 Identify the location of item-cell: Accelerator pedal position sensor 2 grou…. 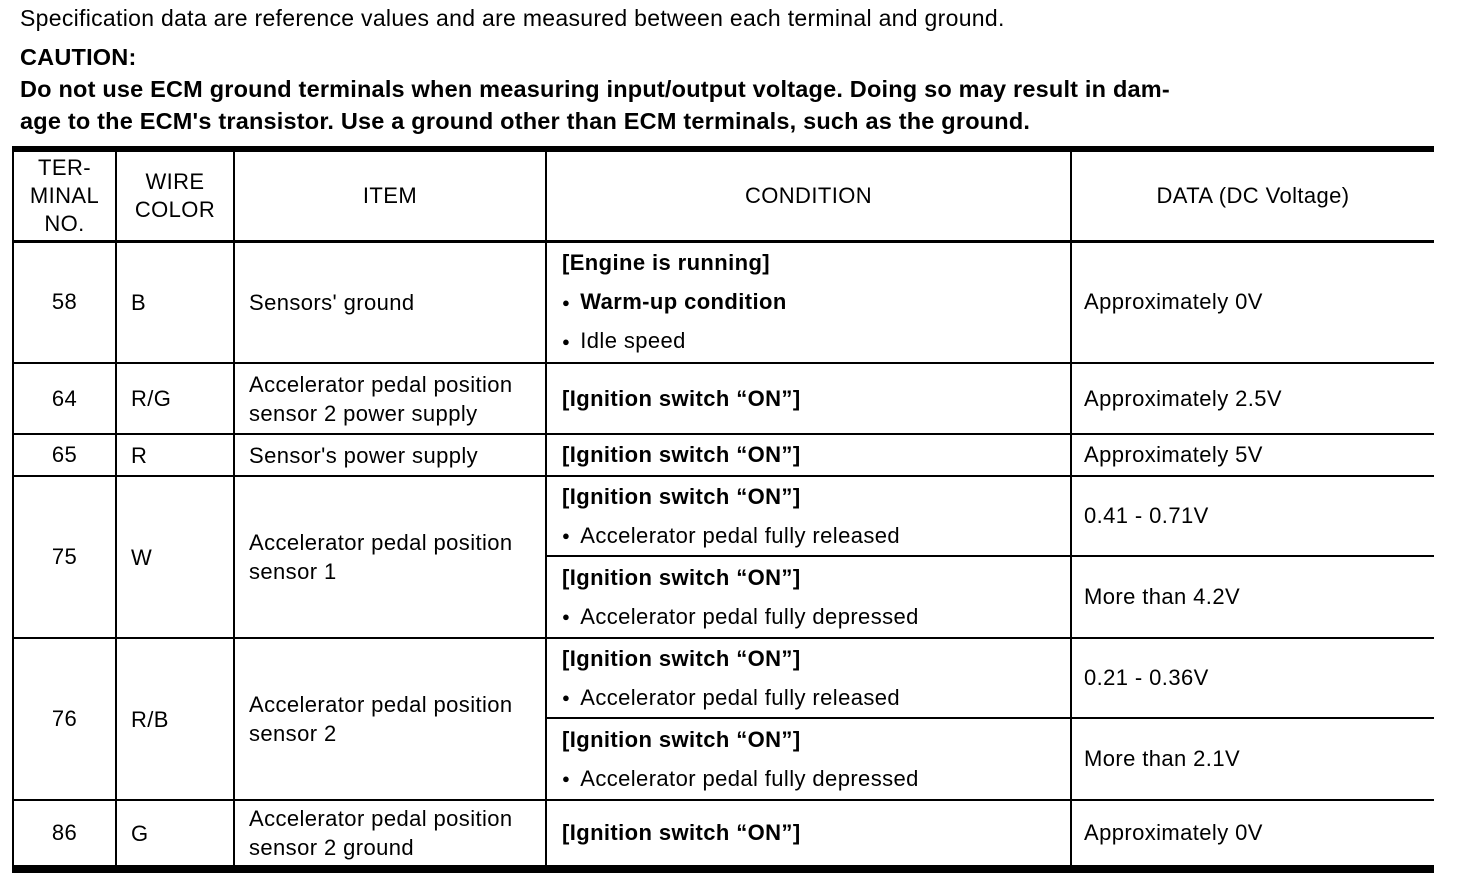
(390, 834).